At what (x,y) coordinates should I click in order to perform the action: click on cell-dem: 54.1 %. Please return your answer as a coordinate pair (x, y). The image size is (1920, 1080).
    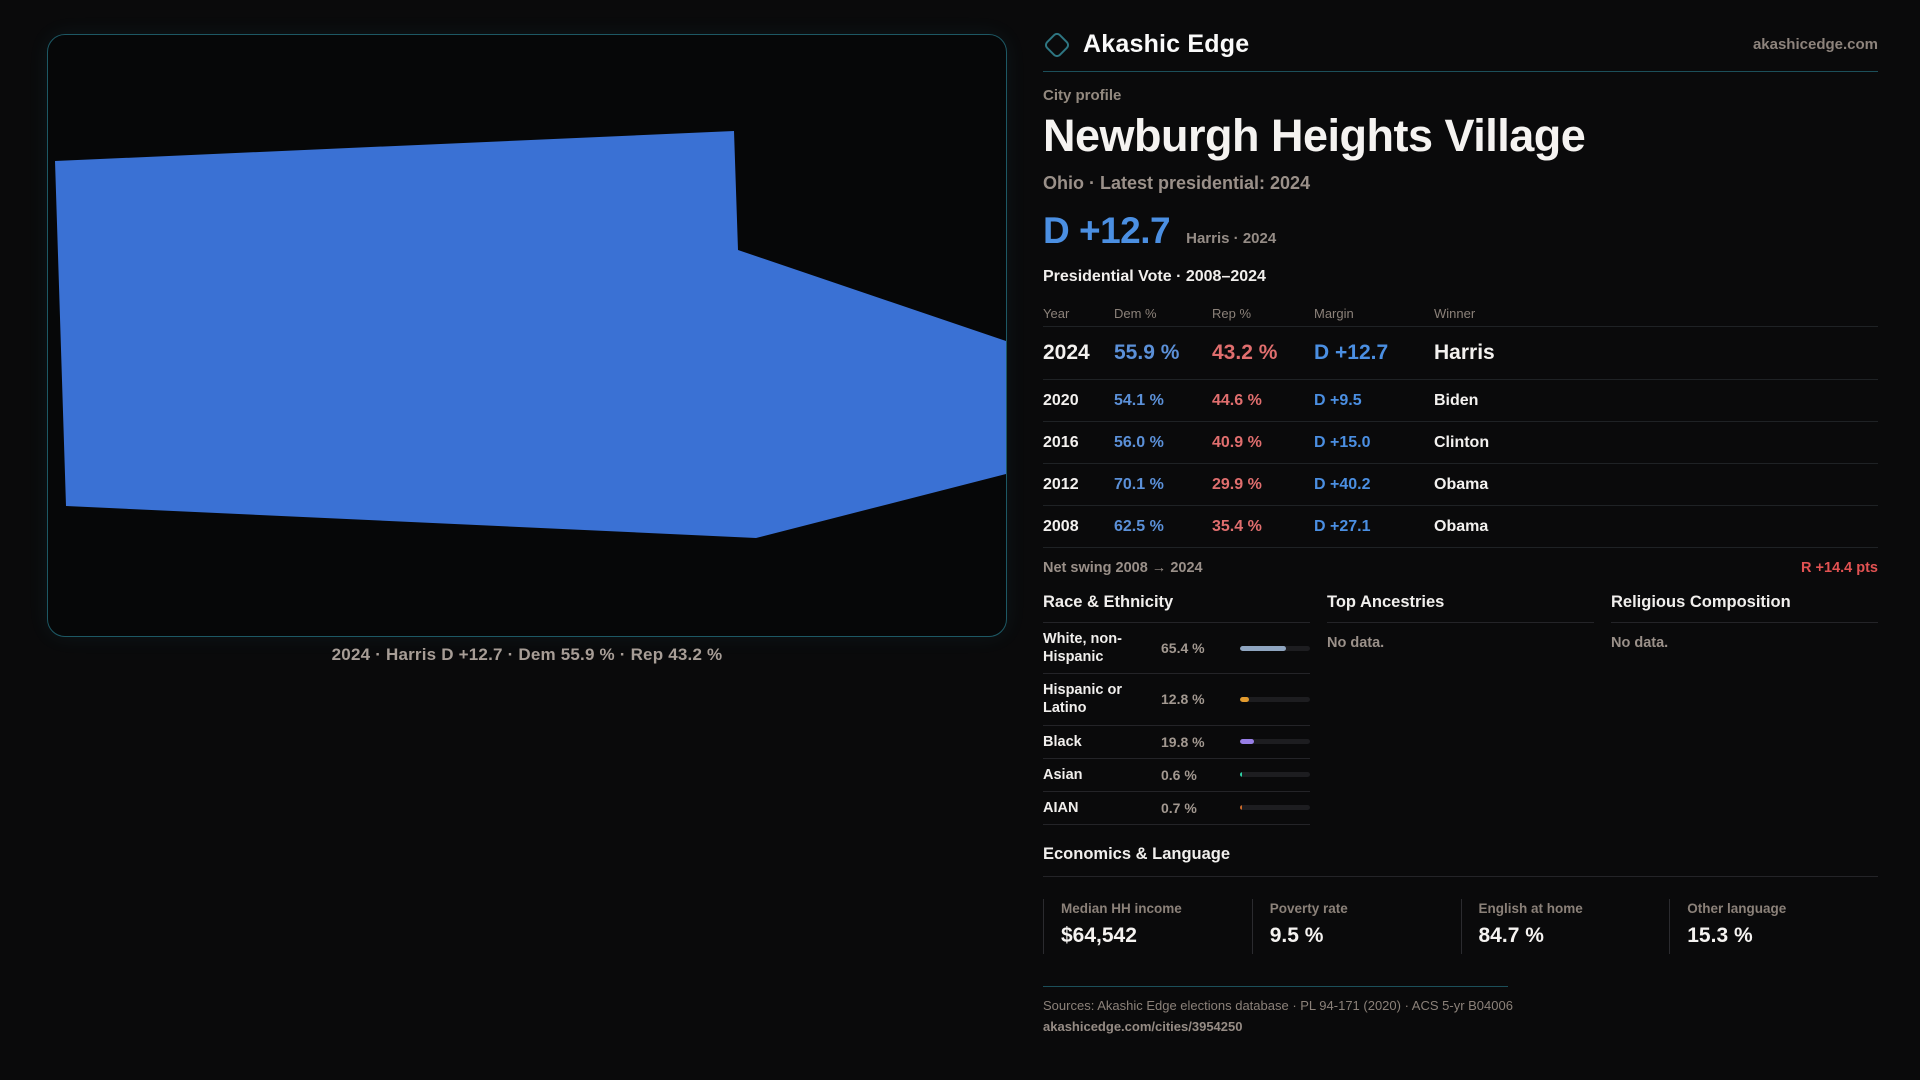
    Looking at the image, I should click on (1139, 400).